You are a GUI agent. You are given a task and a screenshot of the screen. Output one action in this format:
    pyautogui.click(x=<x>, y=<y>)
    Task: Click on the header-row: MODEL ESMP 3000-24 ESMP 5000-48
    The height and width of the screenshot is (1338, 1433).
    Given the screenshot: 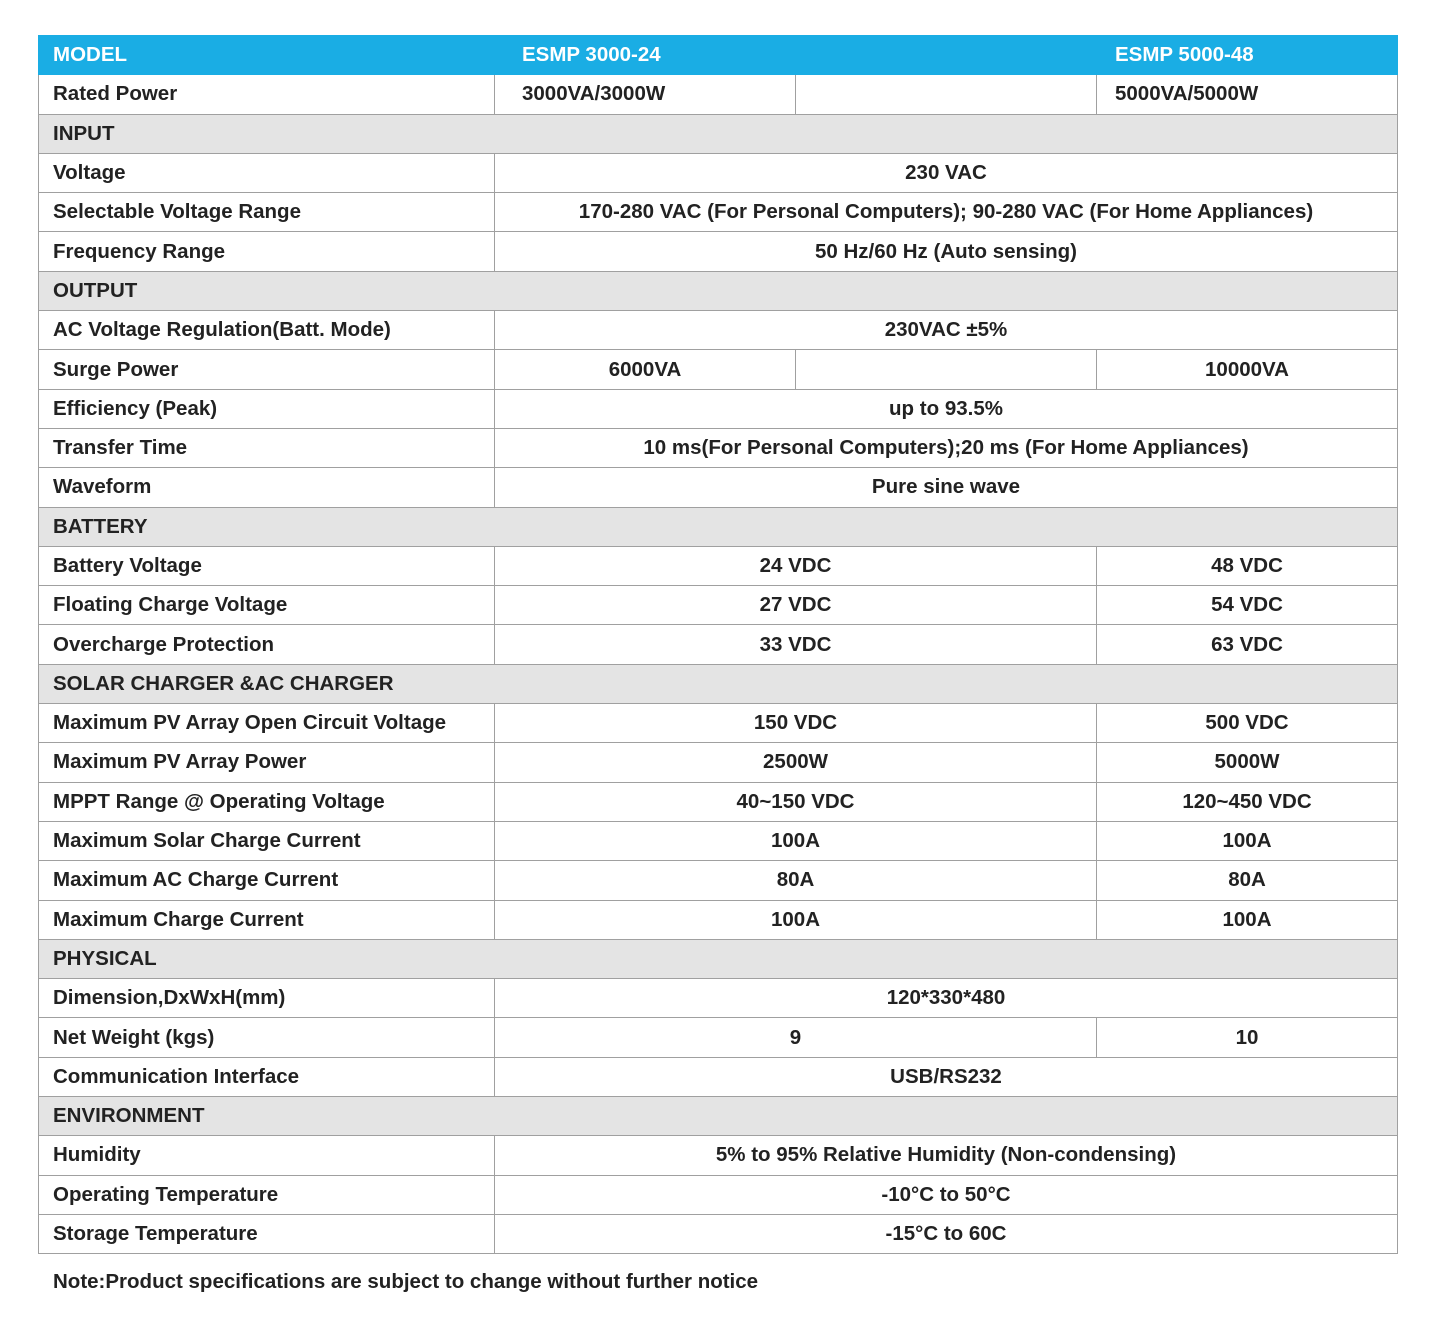 What is the action you would take?
    pyautogui.click(x=718, y=55)
    